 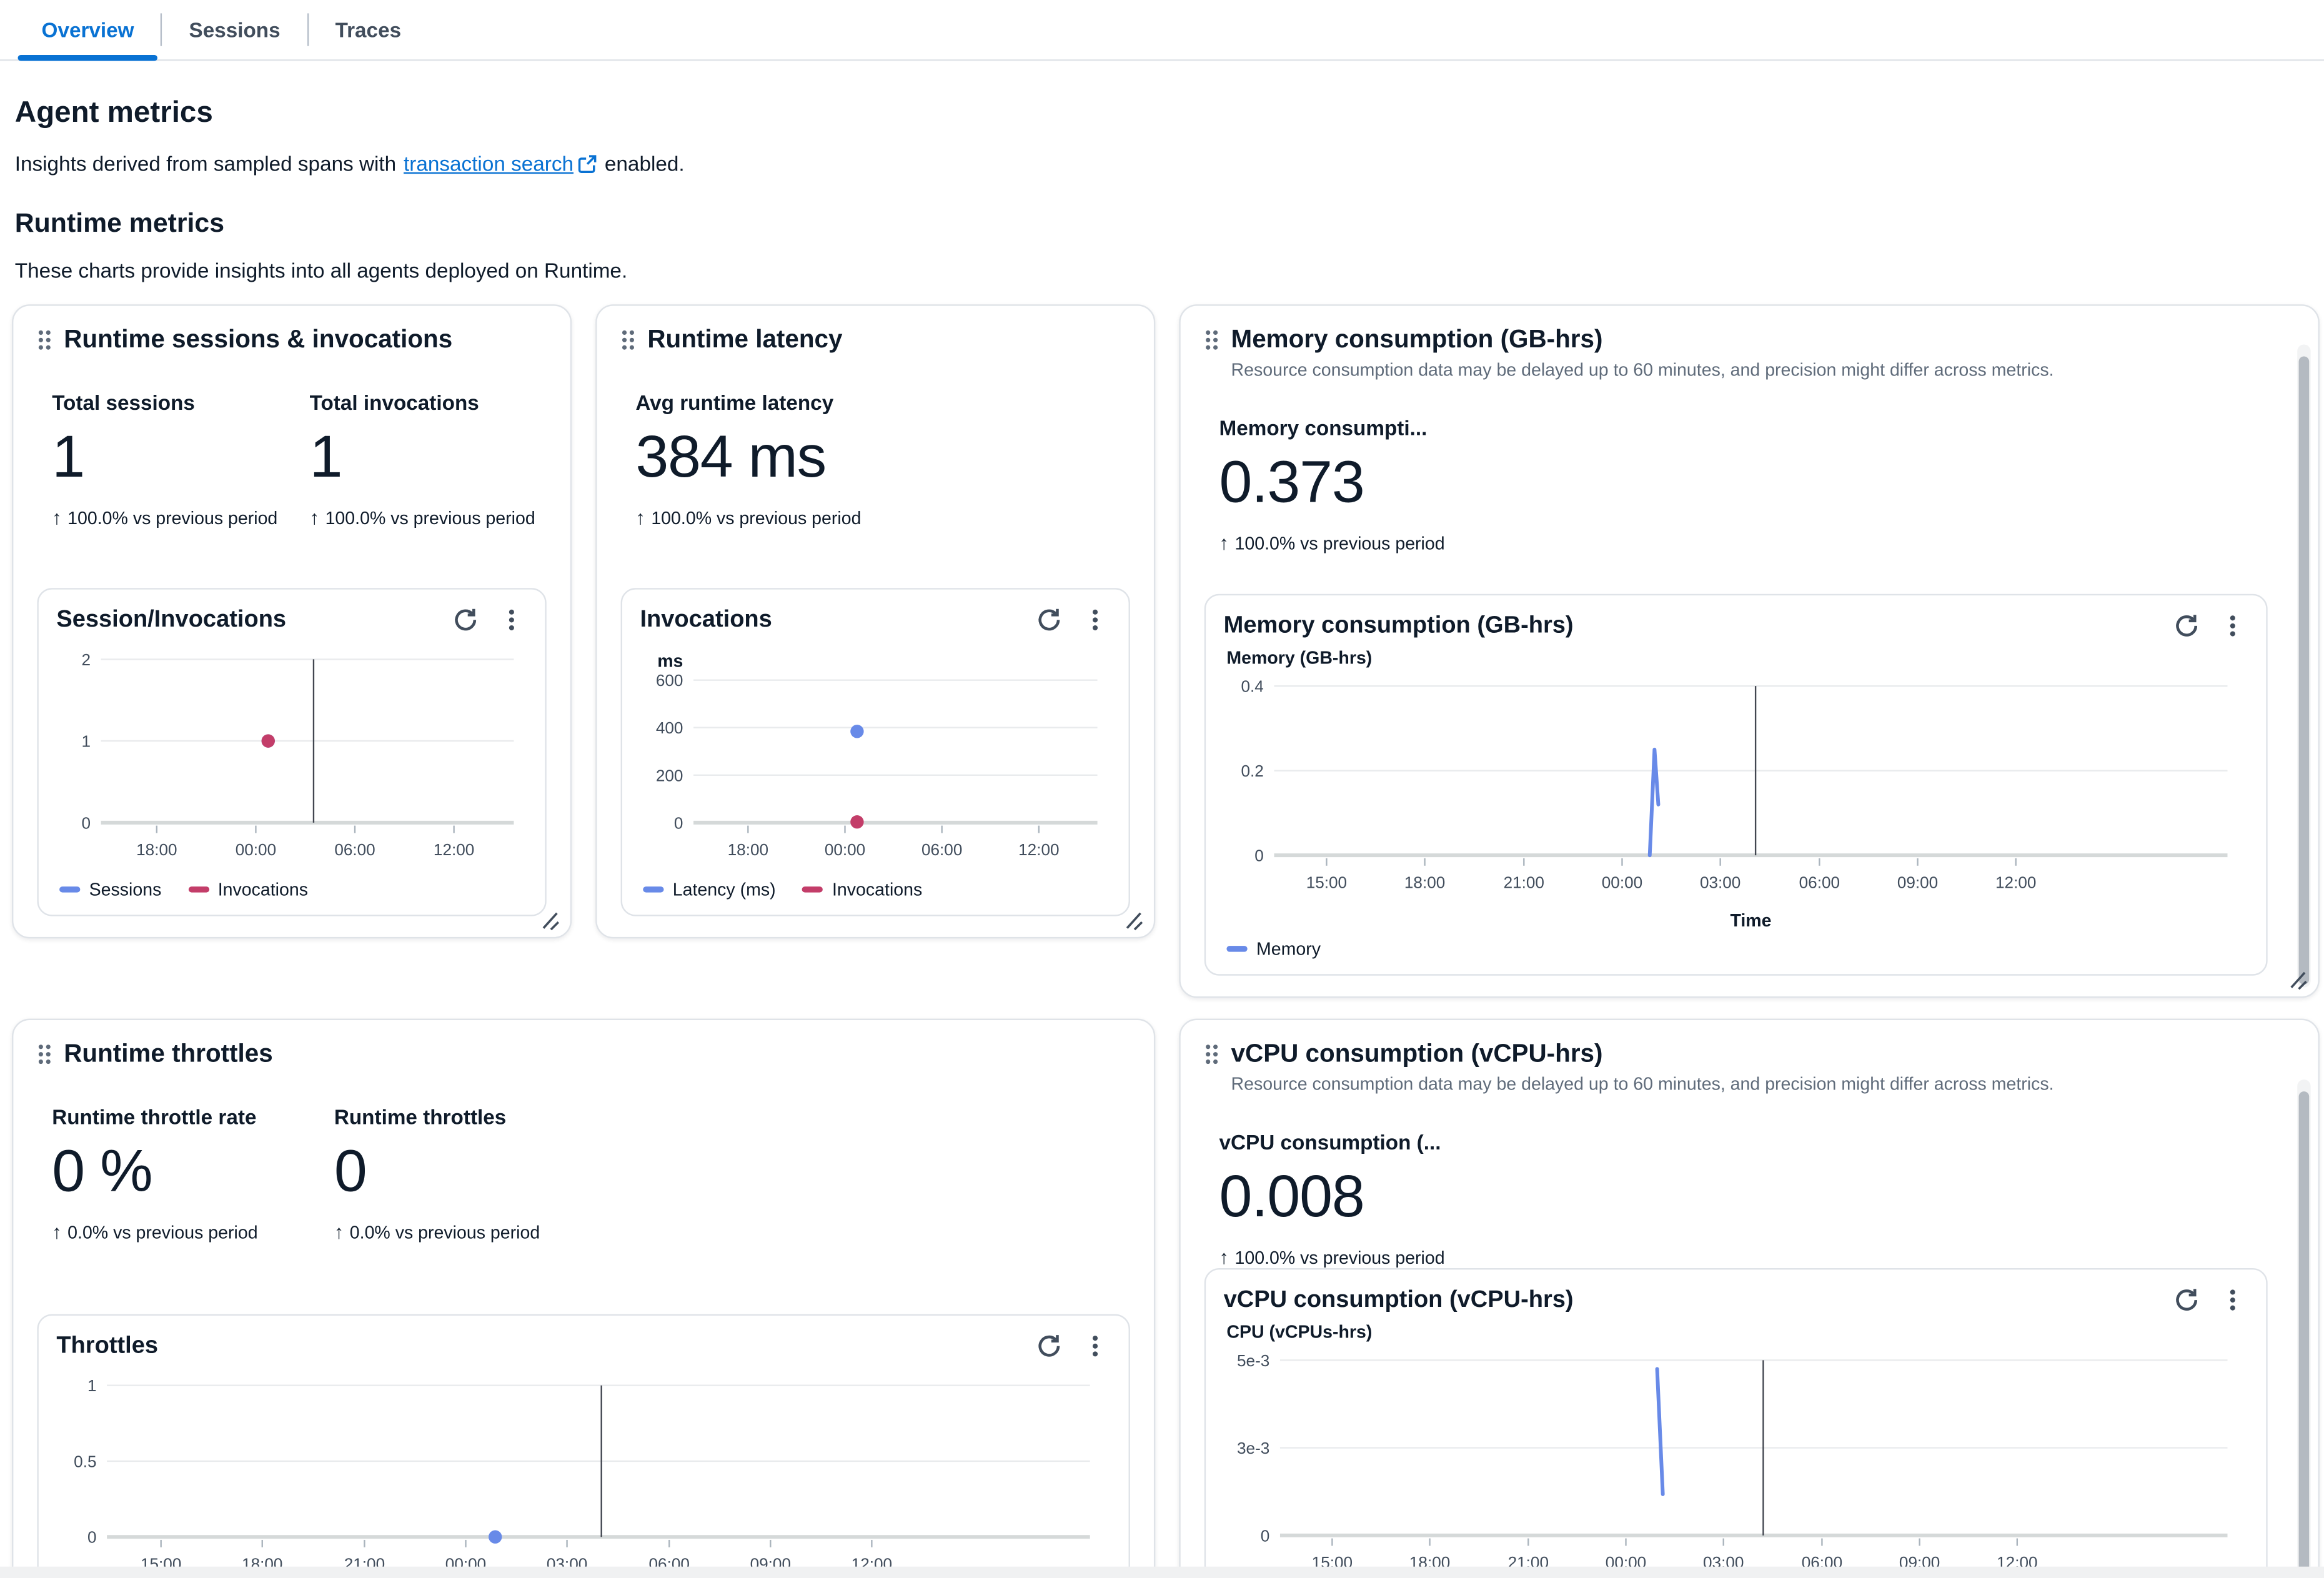 I want to click on chart-legend: Sessions Invocations, so click(x=293, y=889).